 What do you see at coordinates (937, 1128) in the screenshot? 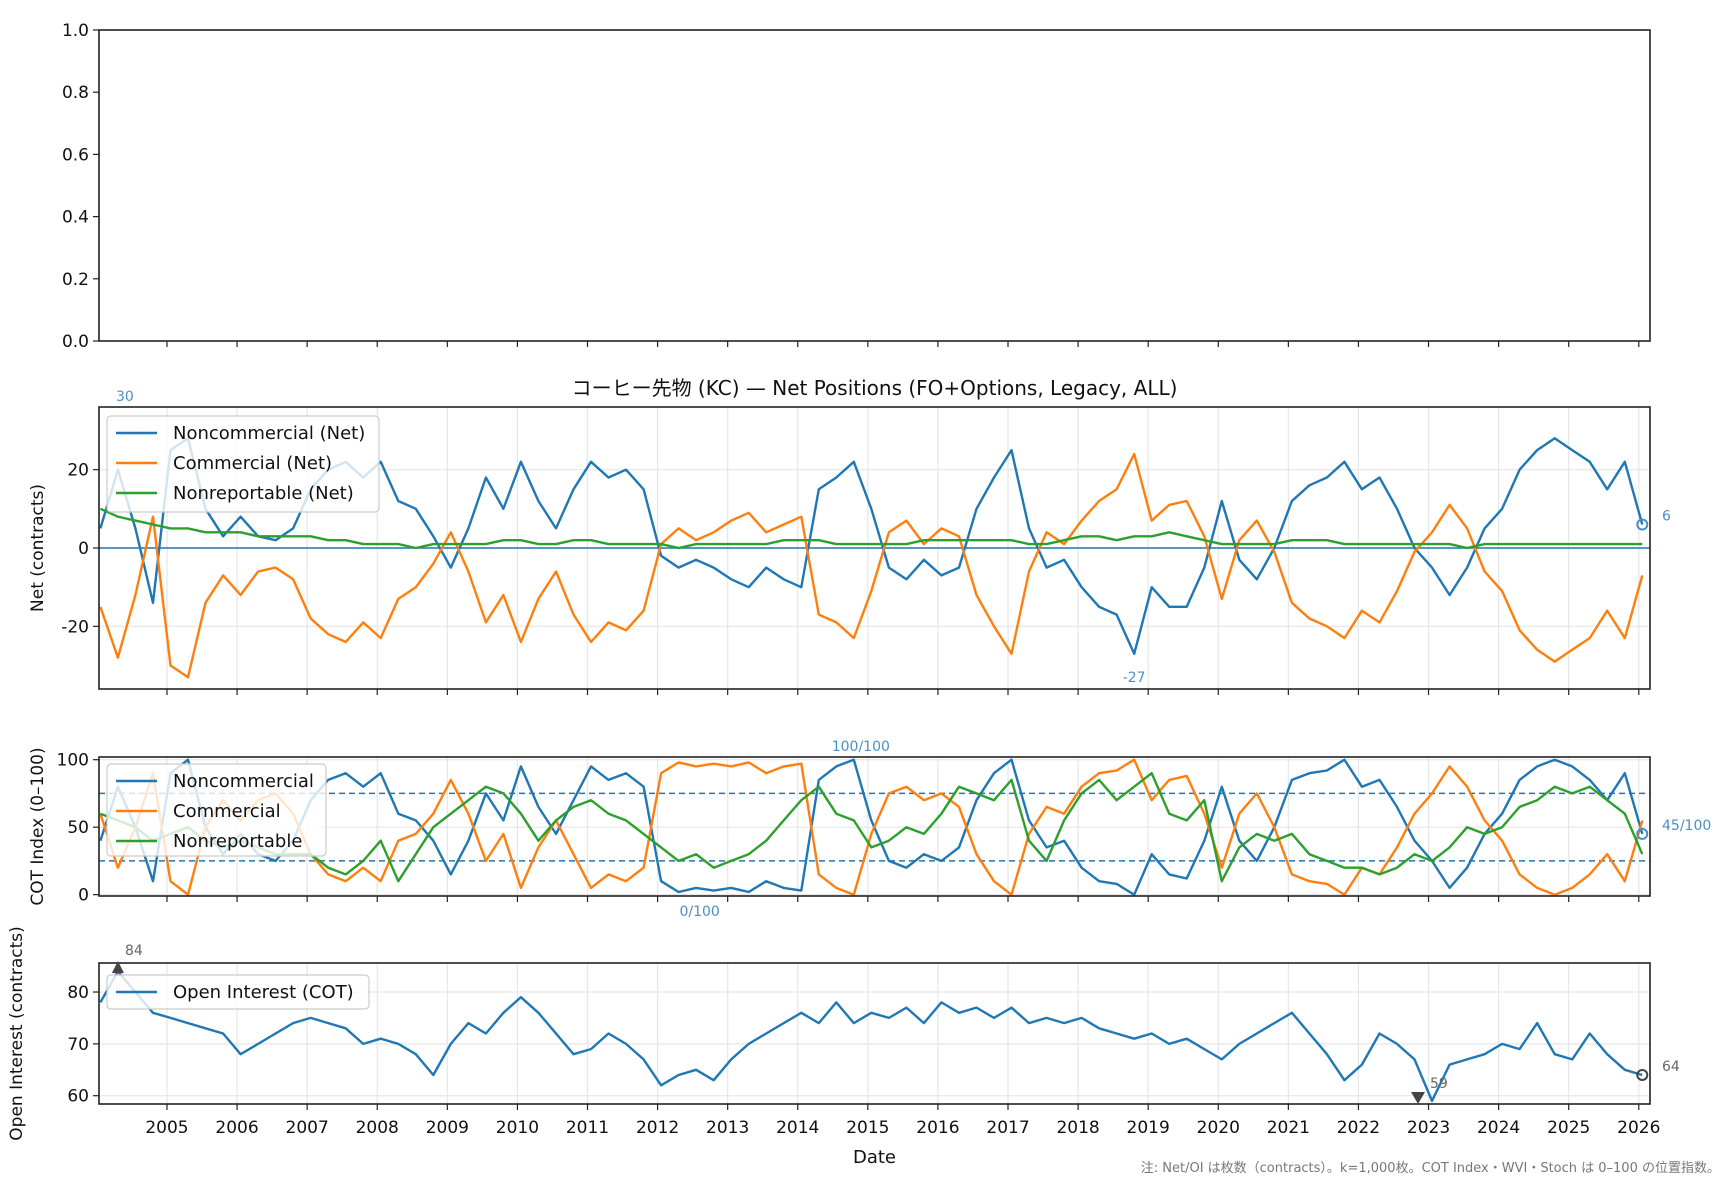
I see `x-tick-label: 2016` at bounding box center [937, 1128].